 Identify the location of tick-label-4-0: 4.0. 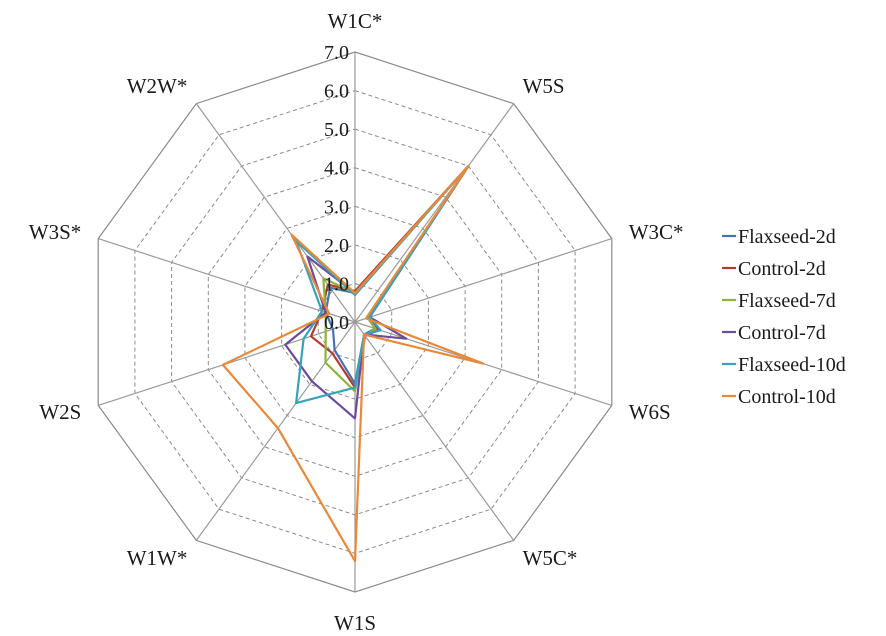
(336, 169).